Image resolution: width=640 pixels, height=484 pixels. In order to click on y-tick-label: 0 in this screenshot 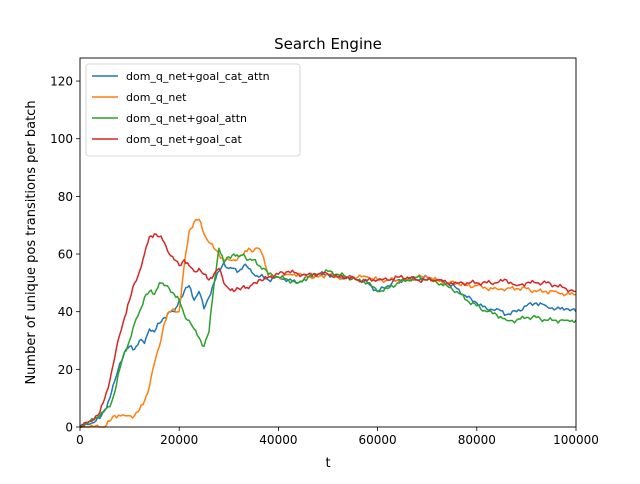, I will do `click(69, 428)`.